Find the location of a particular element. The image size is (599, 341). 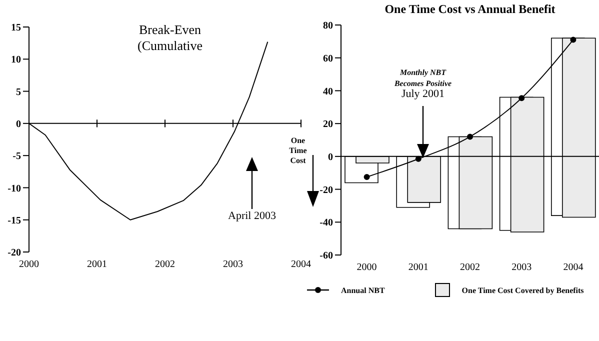

y-tick-label: -60 is located at coordinates (326, 256).